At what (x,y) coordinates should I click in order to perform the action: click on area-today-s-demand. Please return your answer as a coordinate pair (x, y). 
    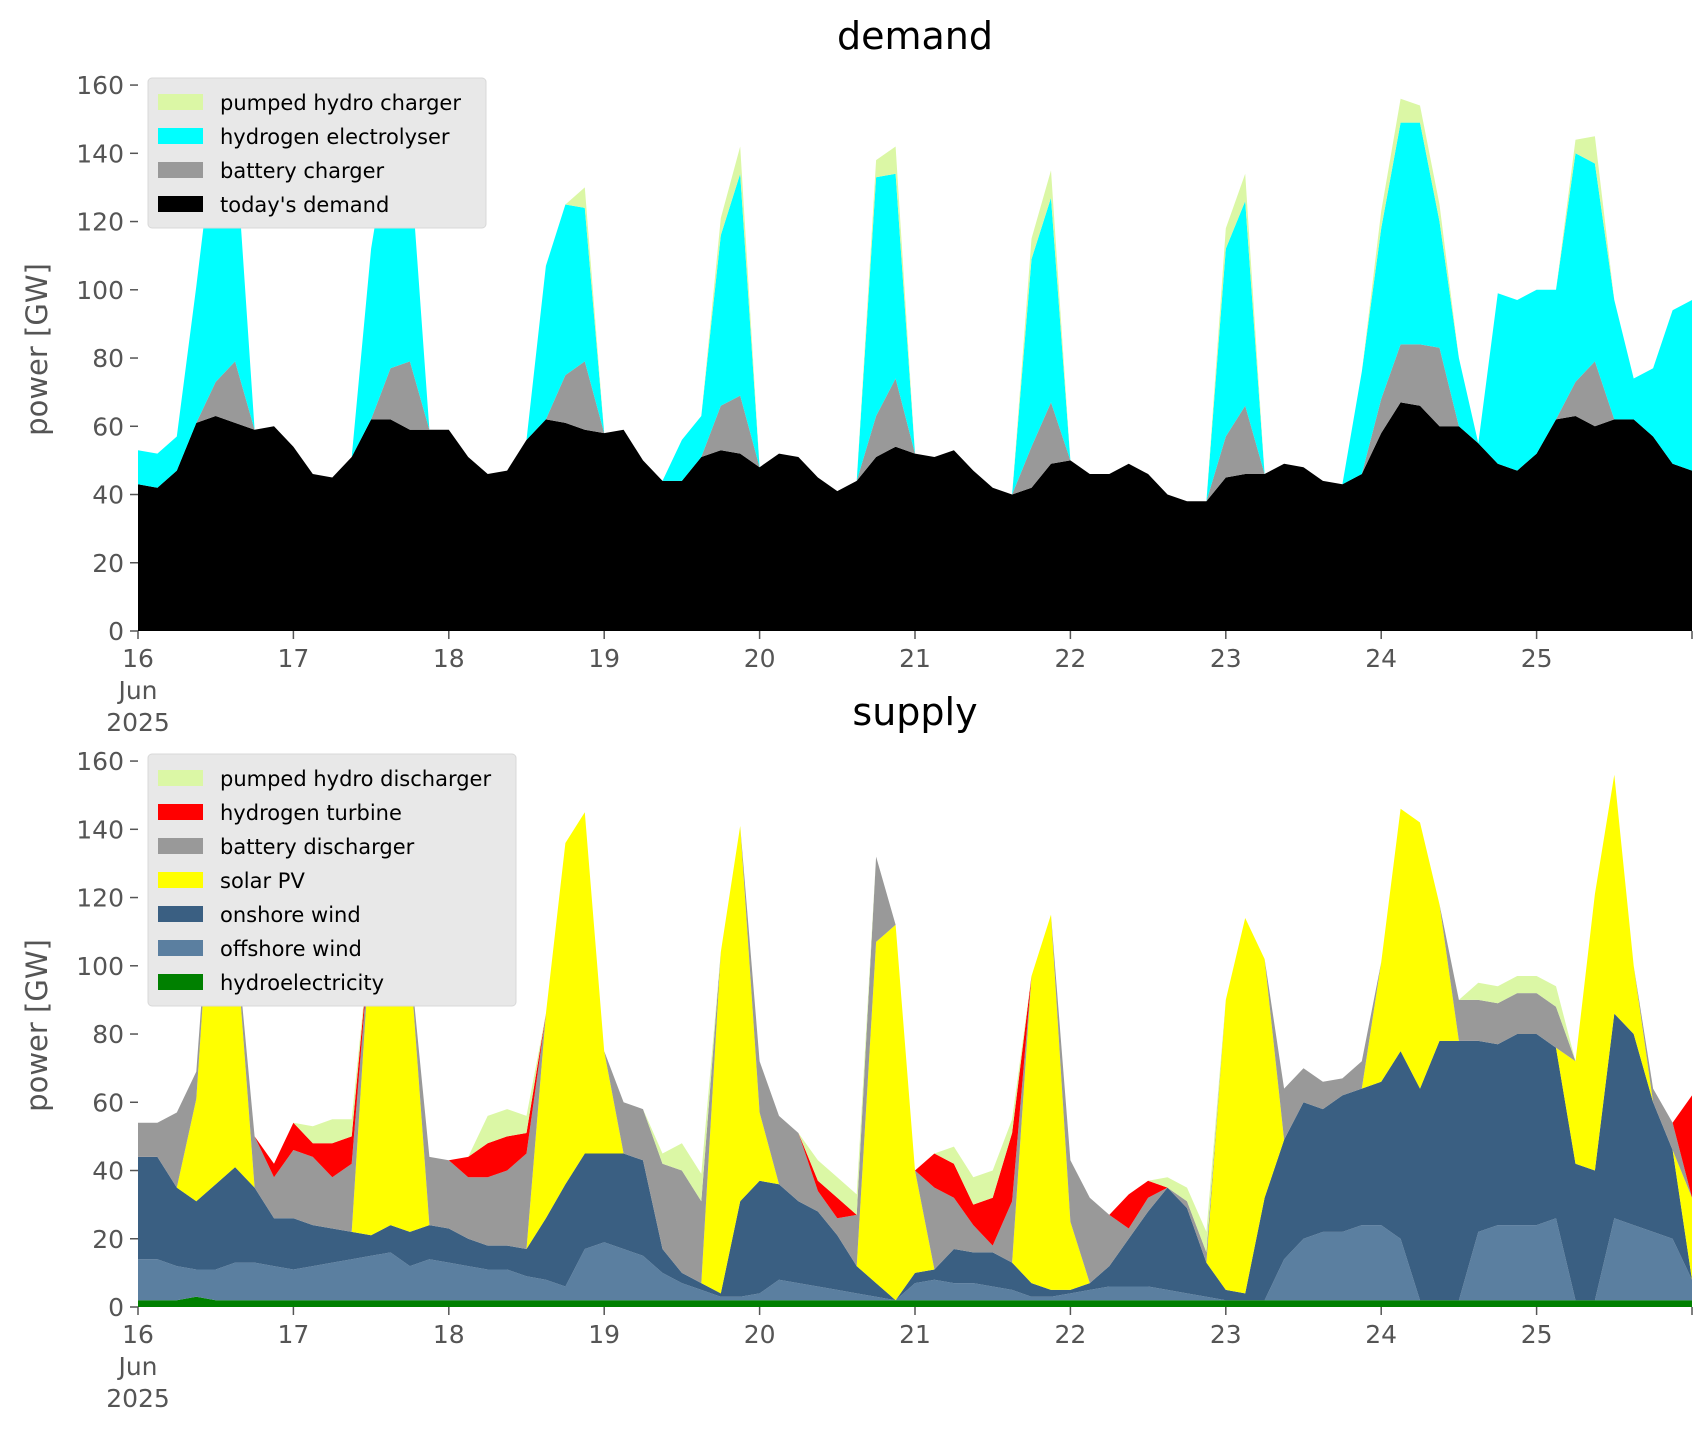
    Looking at the image, I should click on (915, 516).